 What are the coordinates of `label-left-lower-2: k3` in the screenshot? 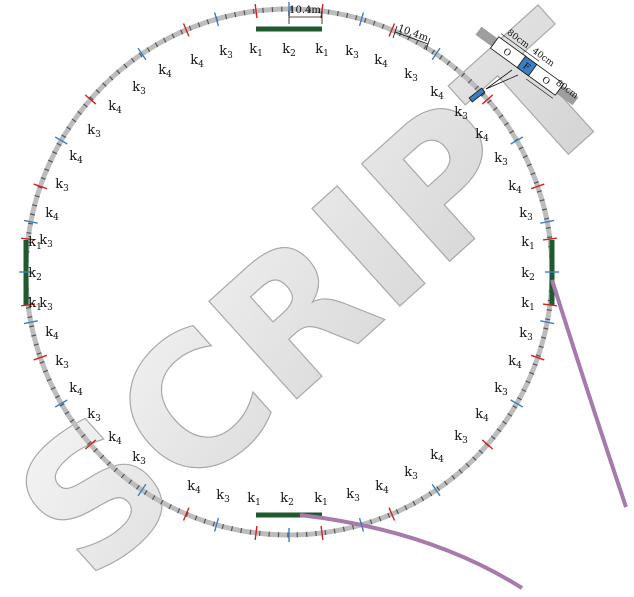 It's located at (62, 362).